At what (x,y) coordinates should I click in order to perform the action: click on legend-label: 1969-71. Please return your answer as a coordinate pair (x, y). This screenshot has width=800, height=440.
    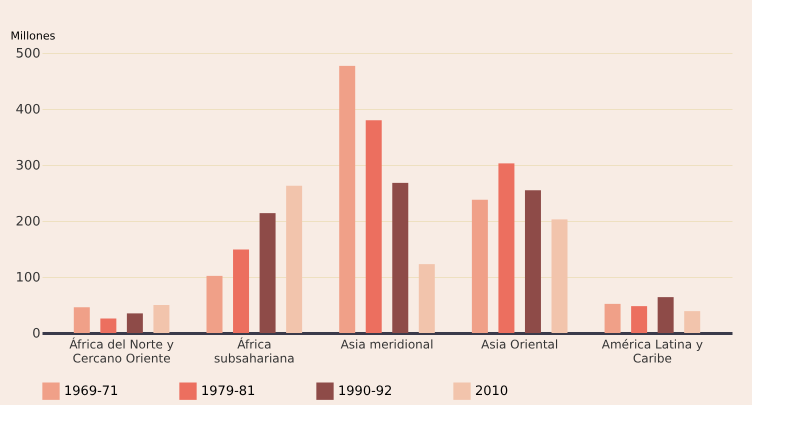
    Looking at the image, I should click on (91, 392).